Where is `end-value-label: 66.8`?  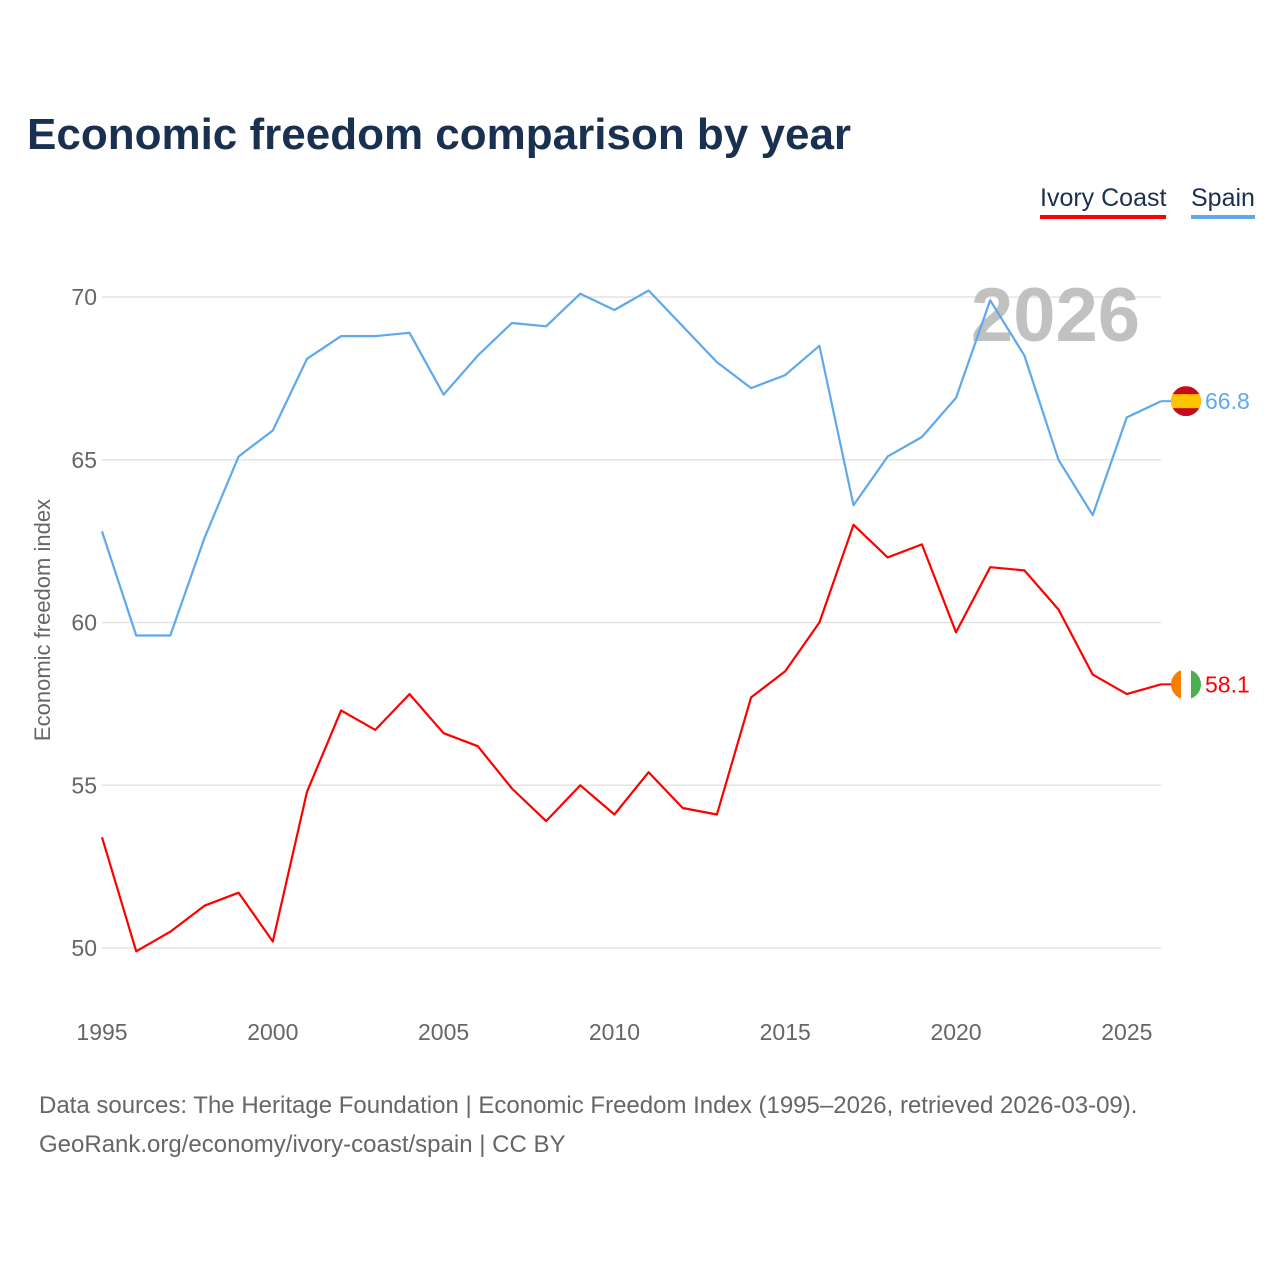 end-value-label: 66.8 is located at coordinates (1227, 401).